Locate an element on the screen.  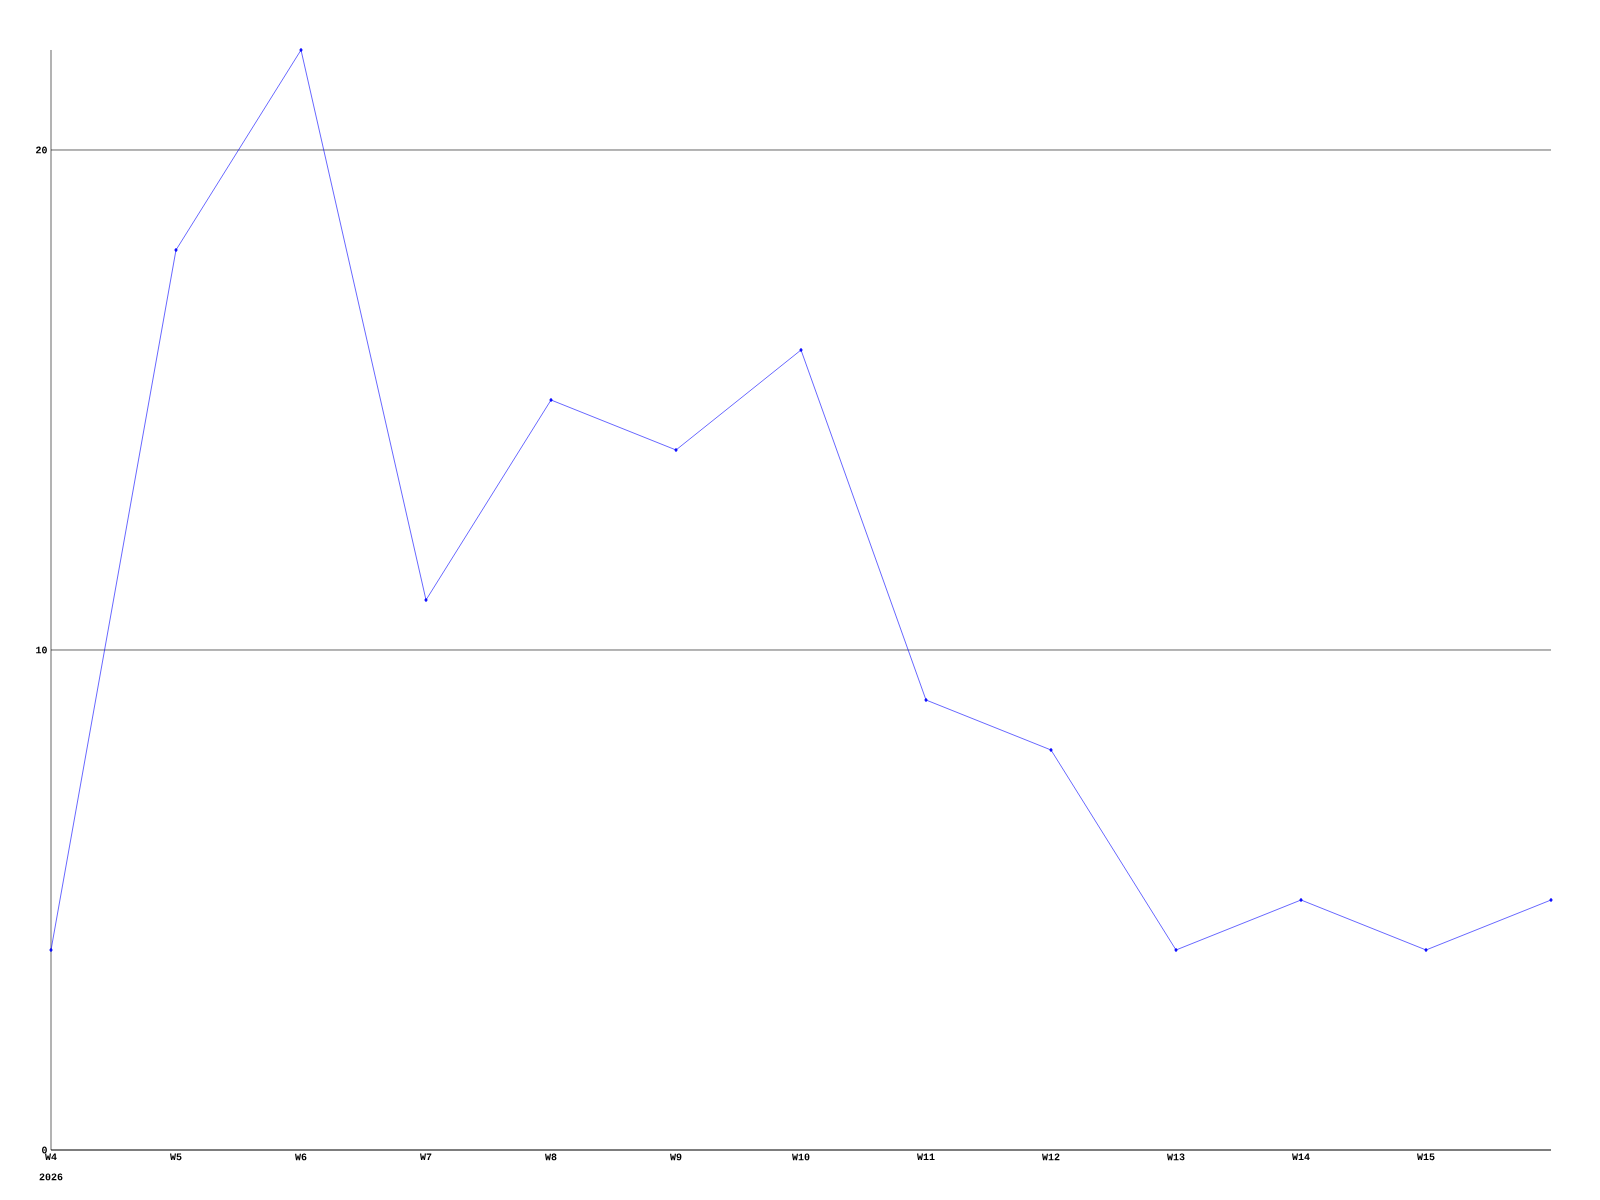
x-tick-label: W13 is located at coordinates (1176, 1157).